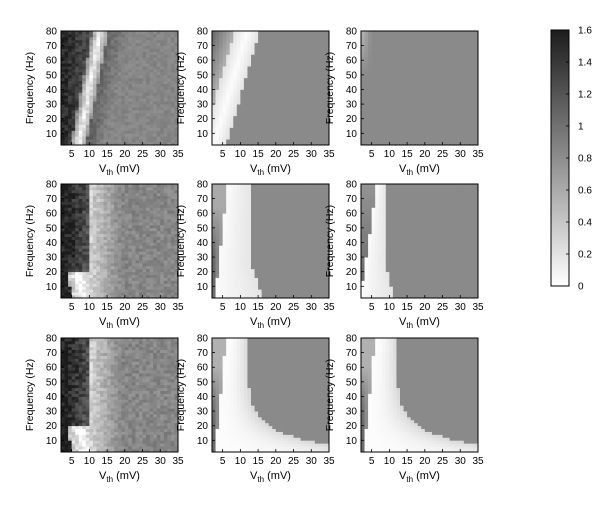 The height and width of the screenshot is (514, 599). I want to click on colorbar-tick-label: 1.6, so click(585, 31).